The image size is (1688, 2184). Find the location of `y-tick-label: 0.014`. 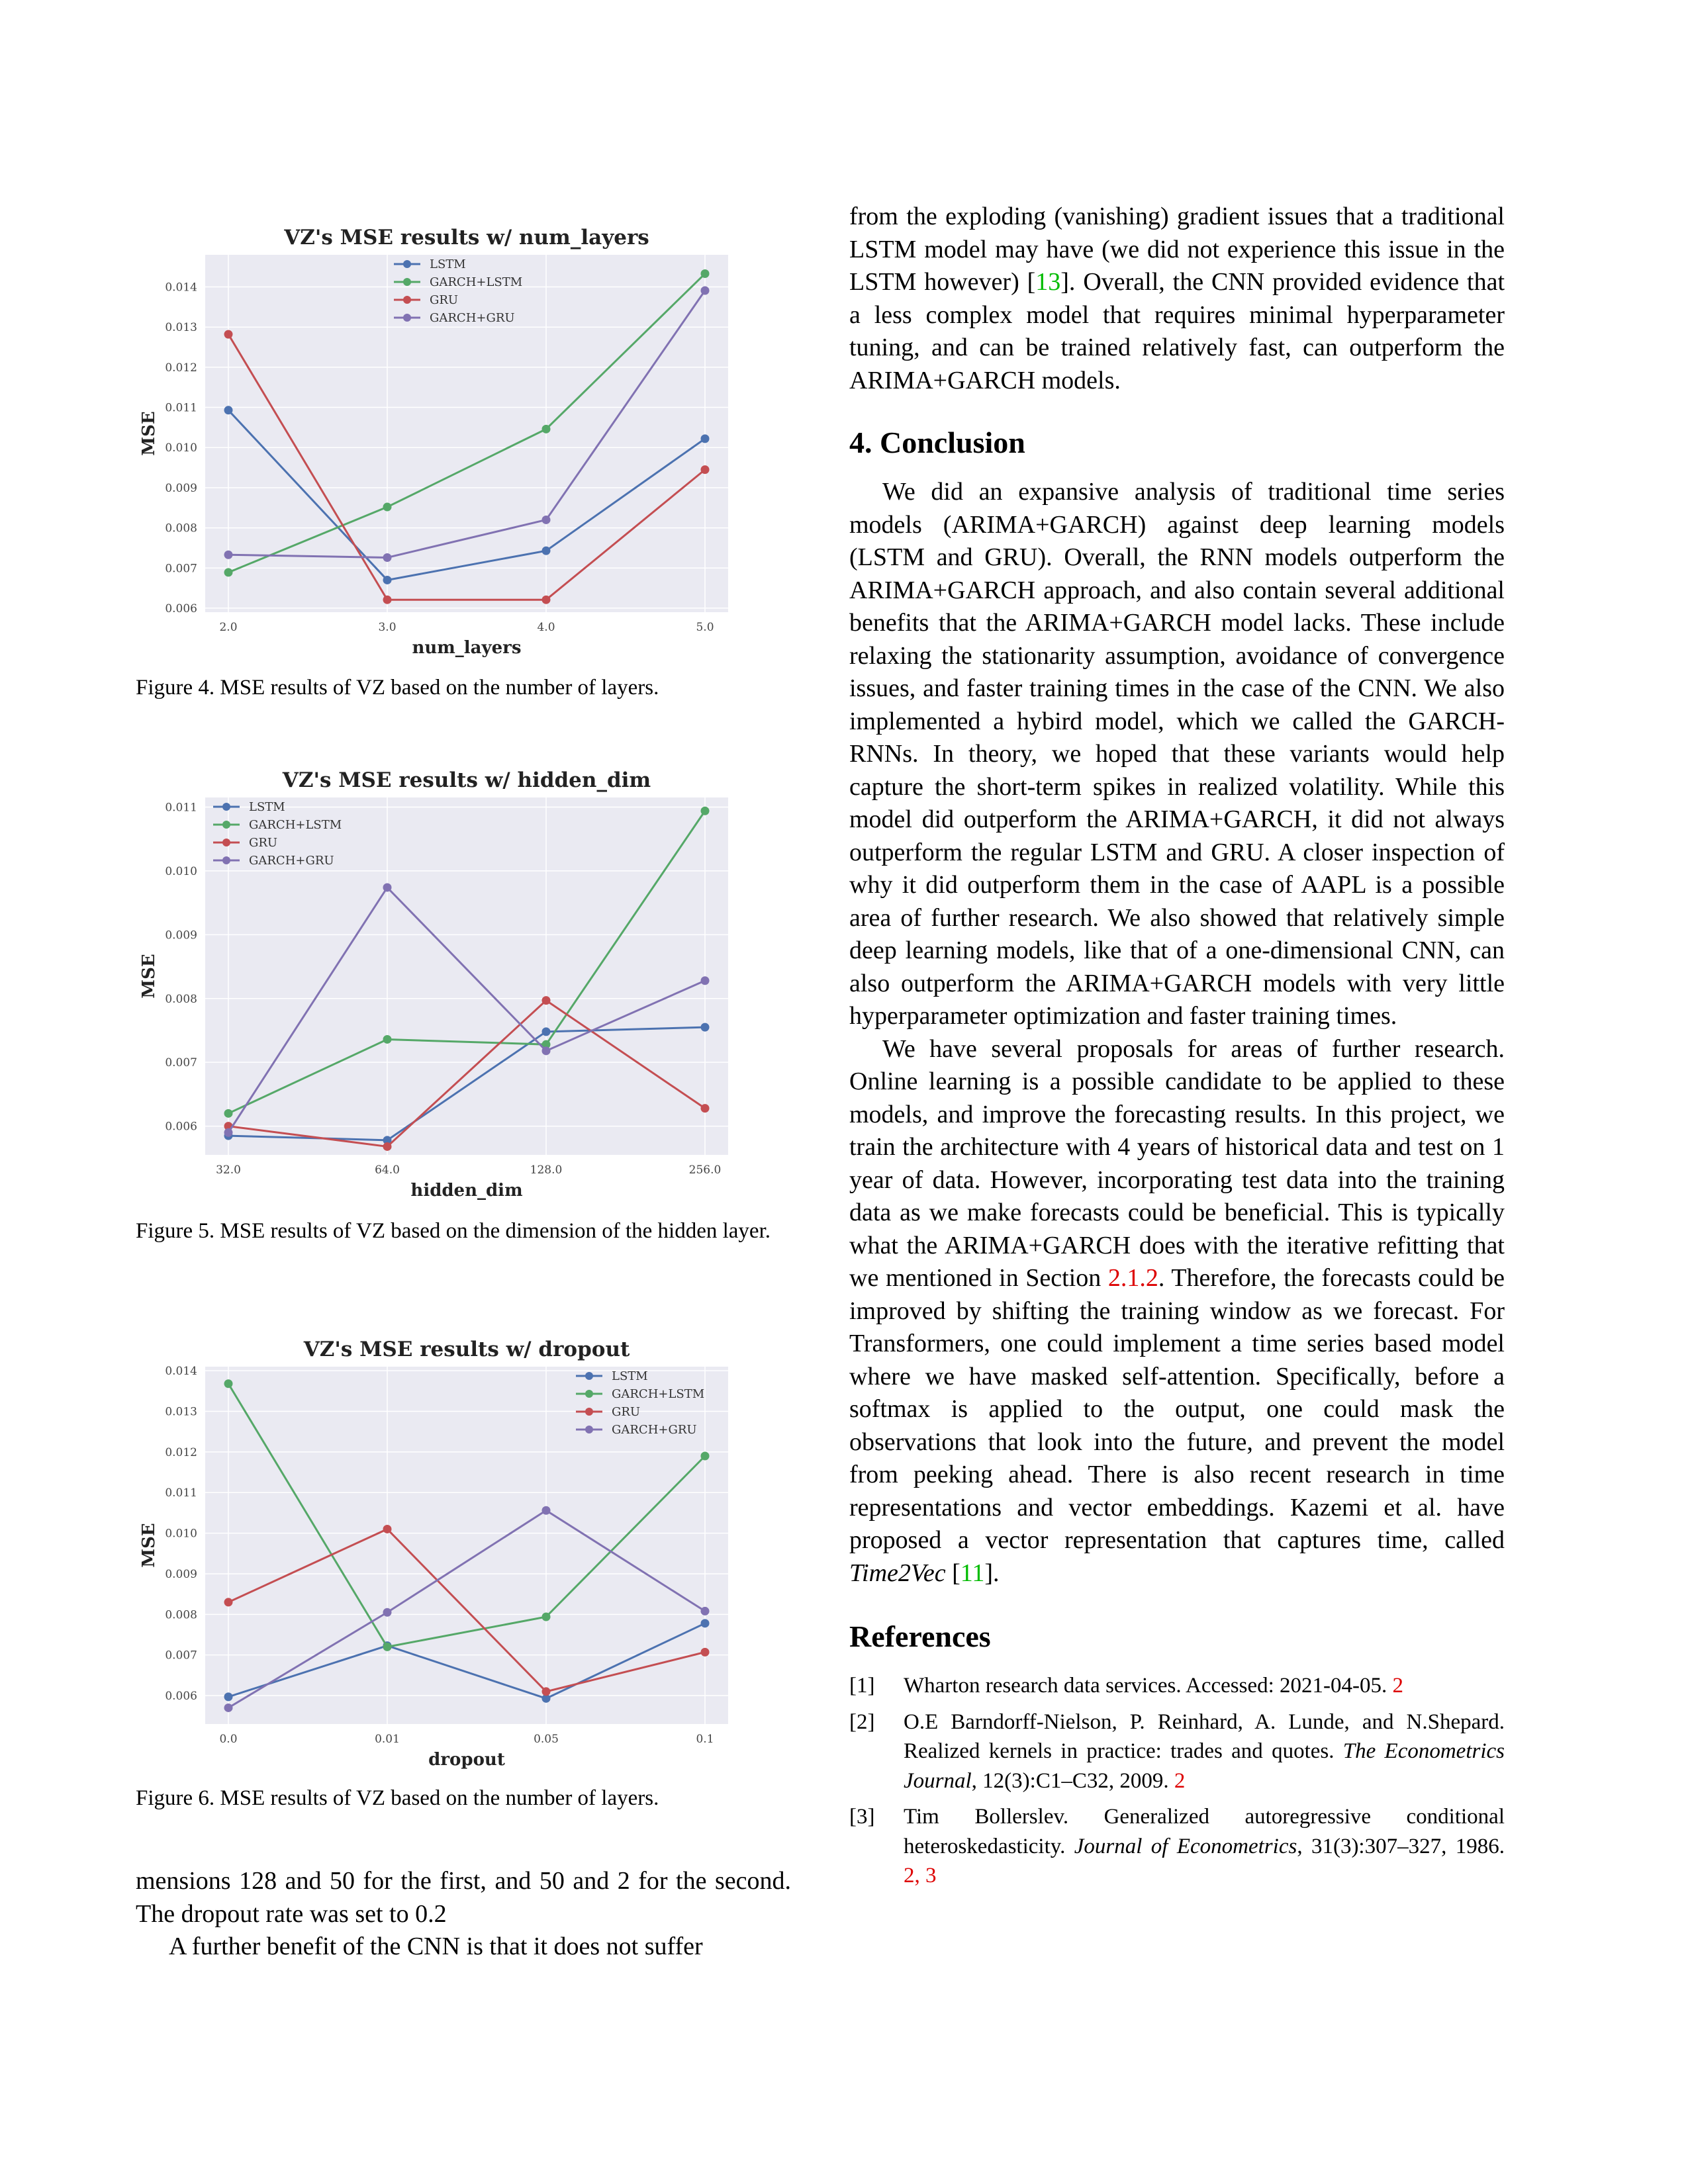

y-tick-label: 0.014 is located at coordinates (181, 288).